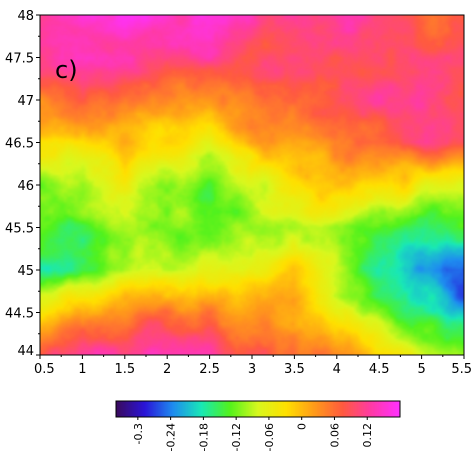  I want to click on y-tick-label: 44.5, so click(19, 314).